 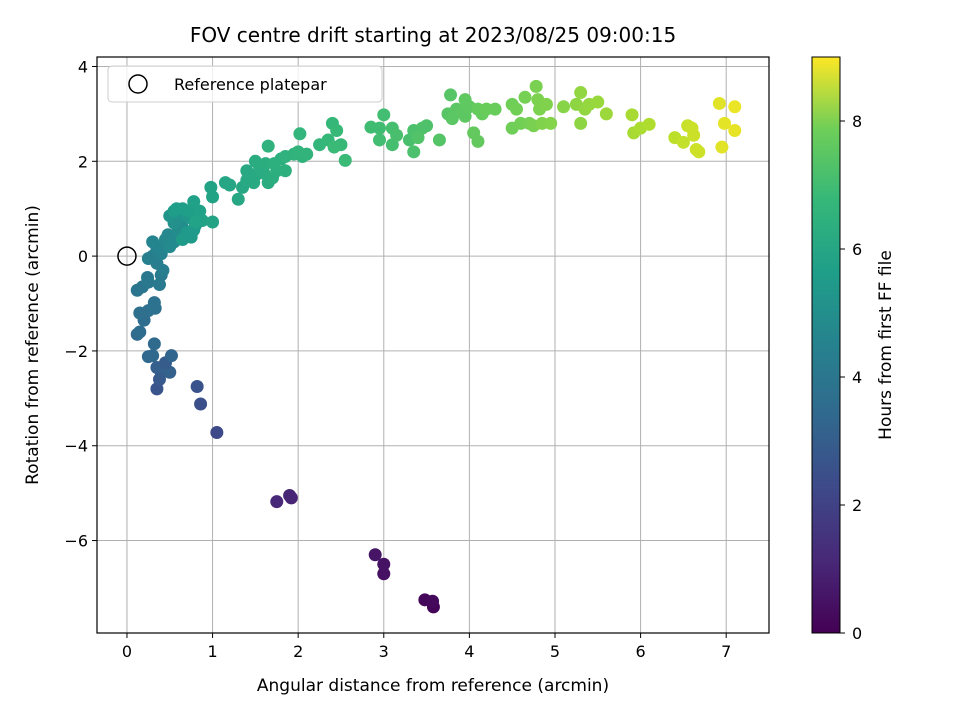 What do you see at coordinates (726, 651) in the screenshot?
I see `x-tick-label: 7` at bounding box center [726, 651].